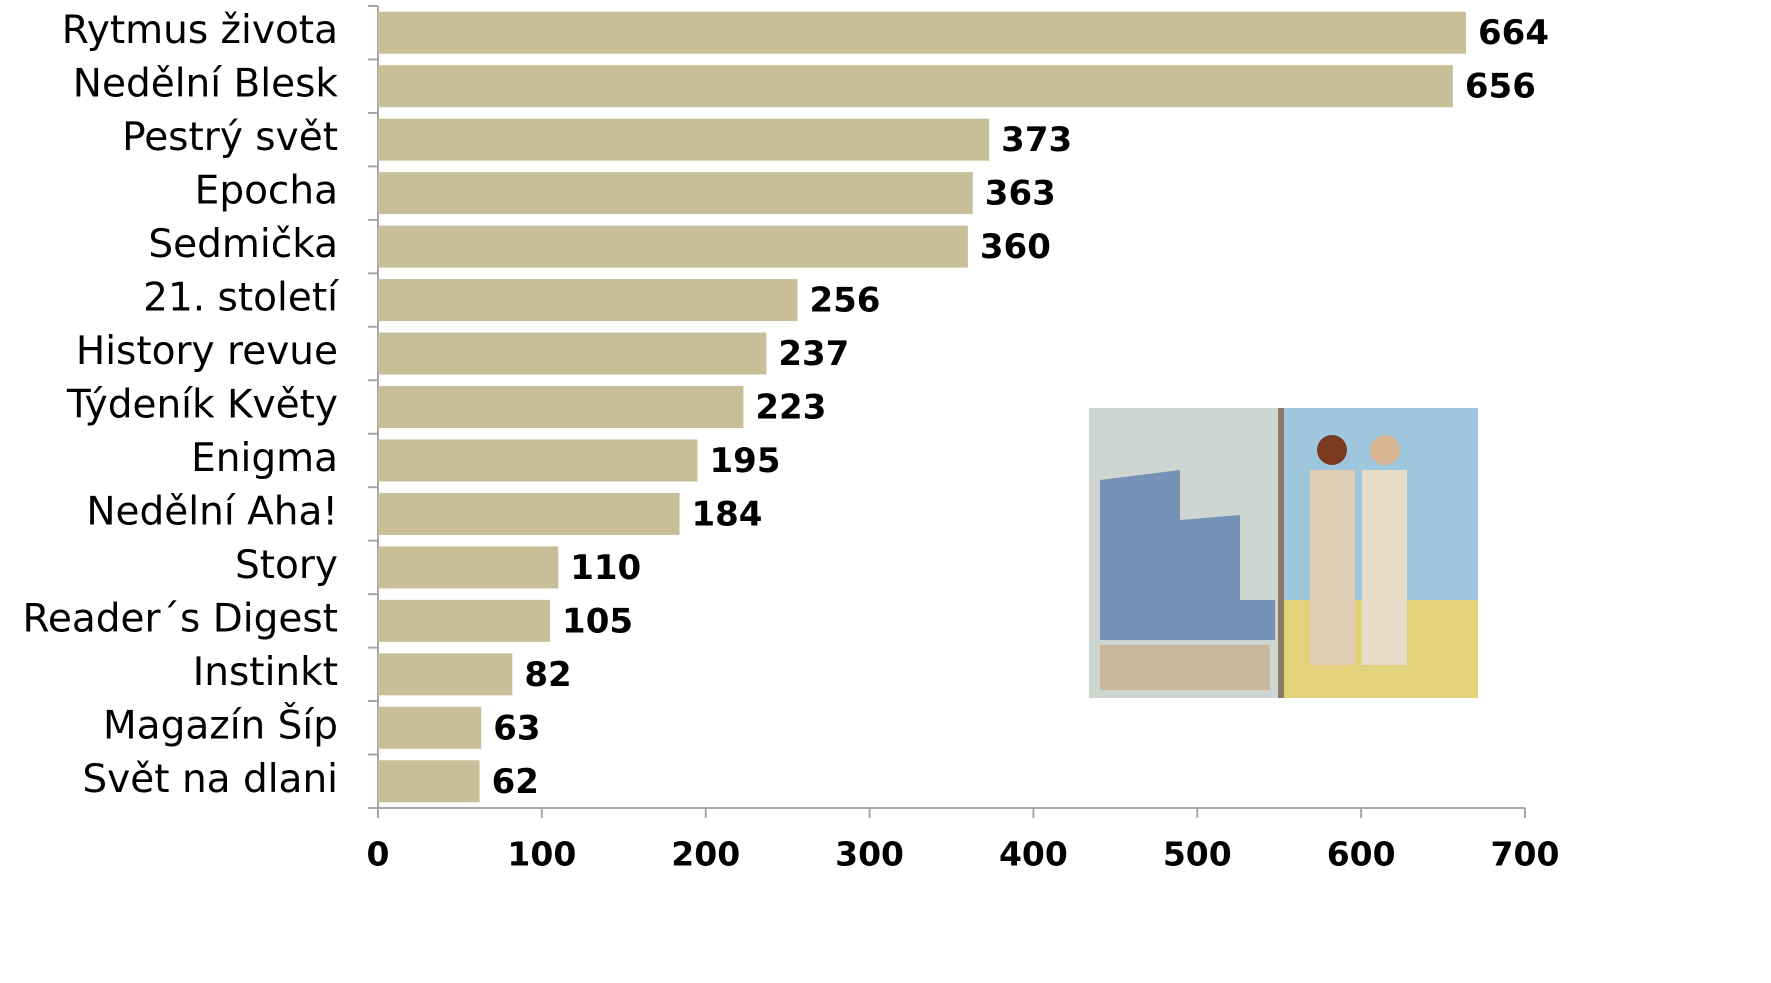 This screenshot has height=983, width=1771. Describe the element at coordinates (1197, 854) in the screenshot. I see `x-tick-label: 500` at that location.